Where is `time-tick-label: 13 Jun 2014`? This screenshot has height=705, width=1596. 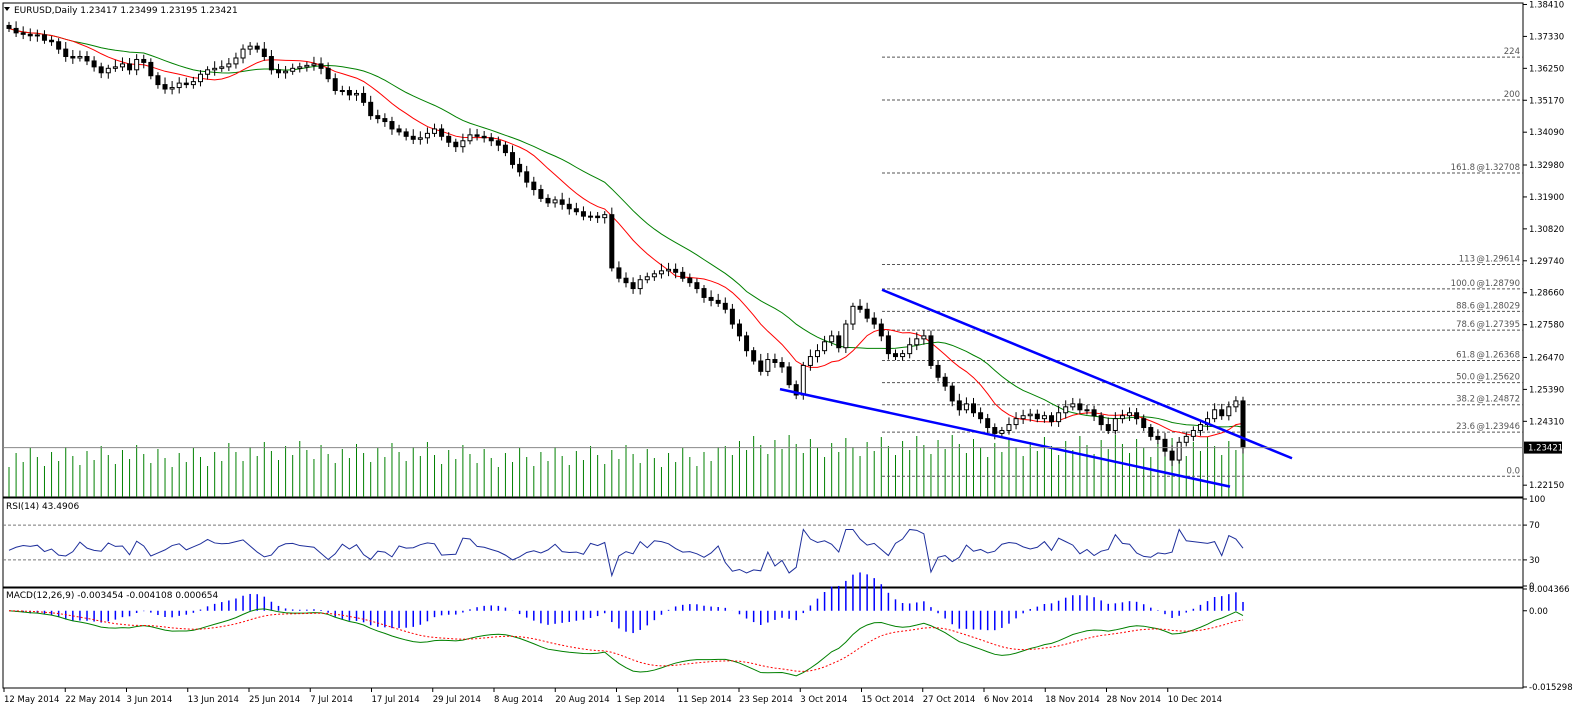 time-tick-label: 13 Jun 2014 is located at coordinates (213, 700).